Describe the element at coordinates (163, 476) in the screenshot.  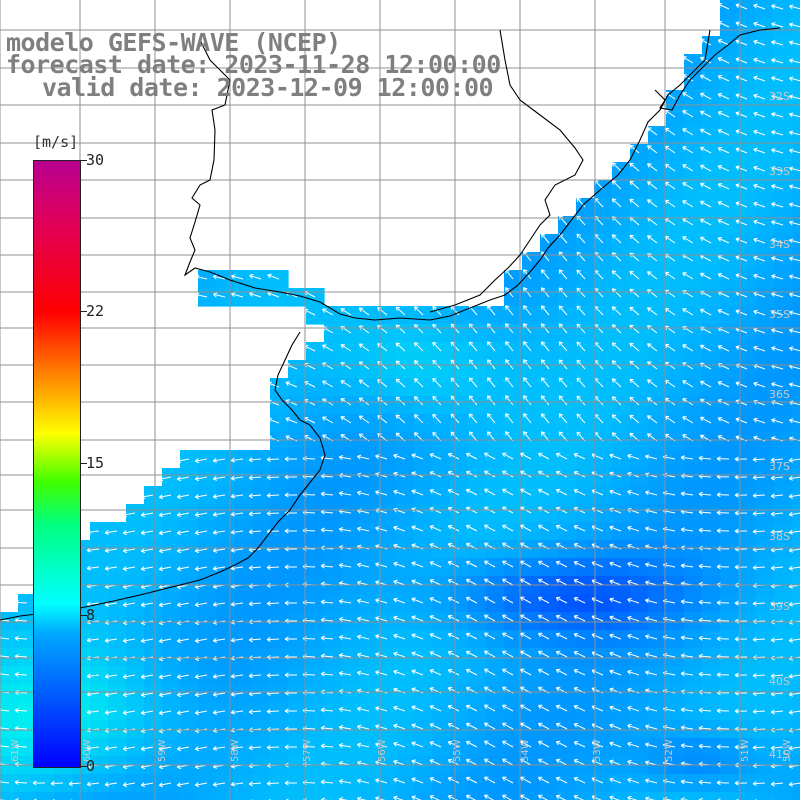
I see `coastline` at that location.